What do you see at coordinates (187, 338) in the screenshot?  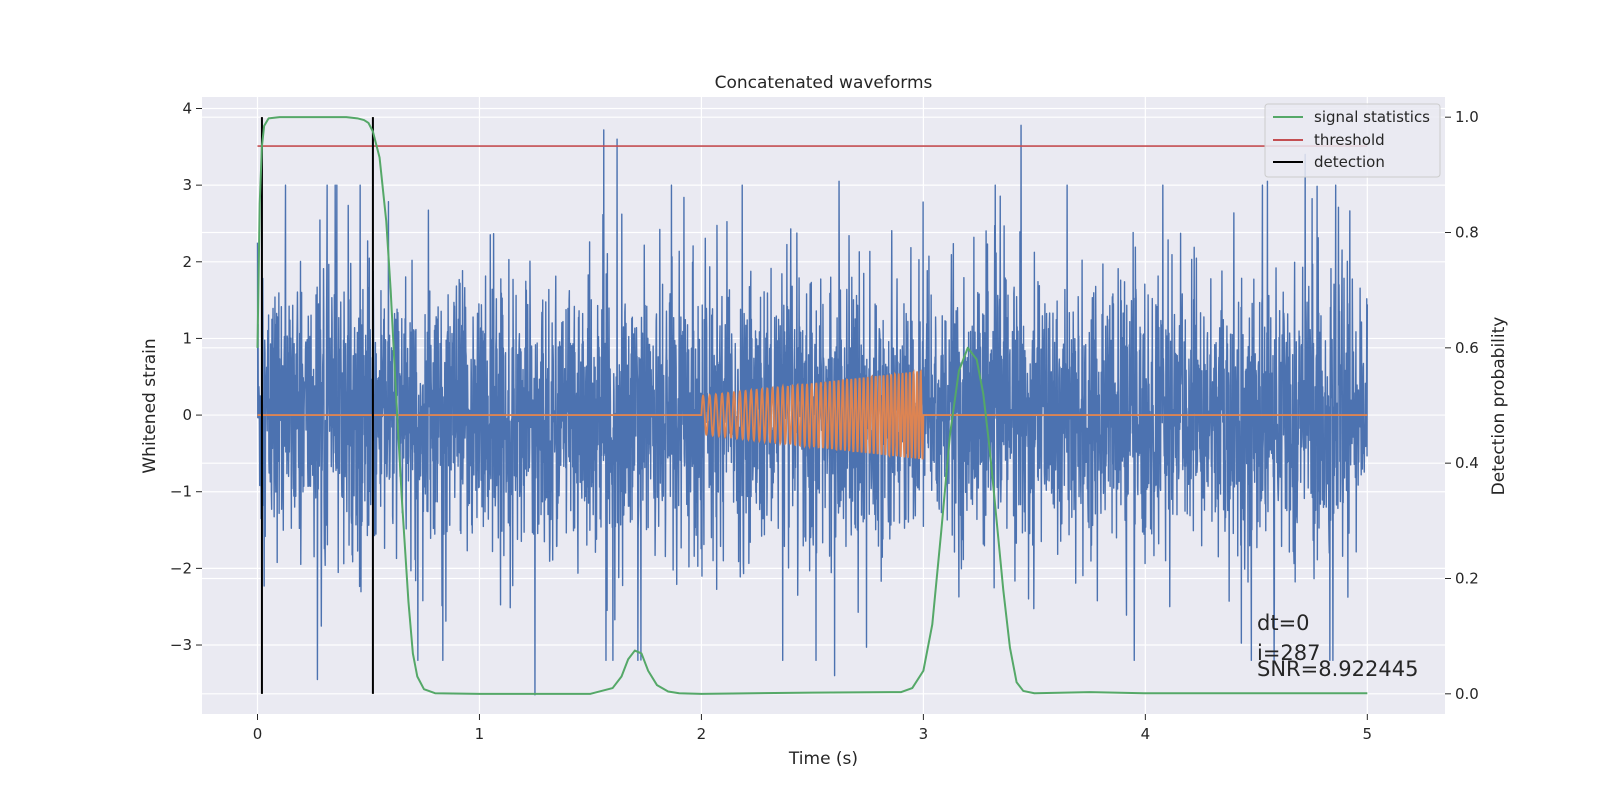 I see `y-tick-label-left: 1` at bounding box center [187, 338].